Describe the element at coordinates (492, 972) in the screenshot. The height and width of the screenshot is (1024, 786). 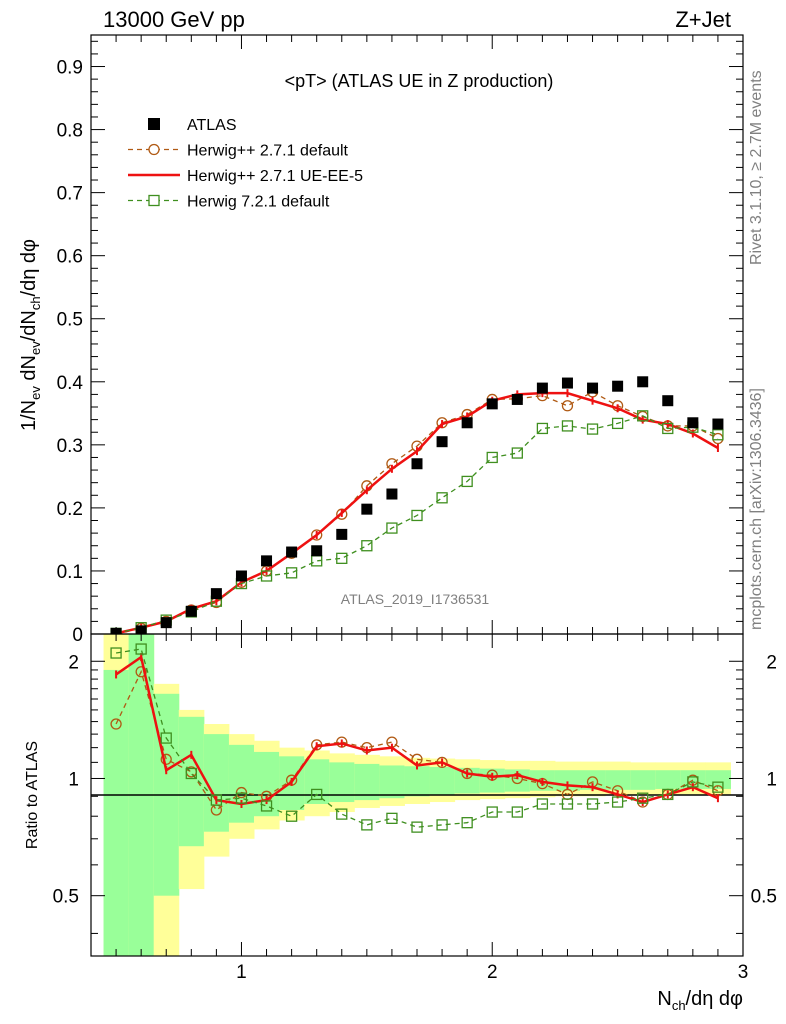
I see `x-tick-label: 2` at that location.